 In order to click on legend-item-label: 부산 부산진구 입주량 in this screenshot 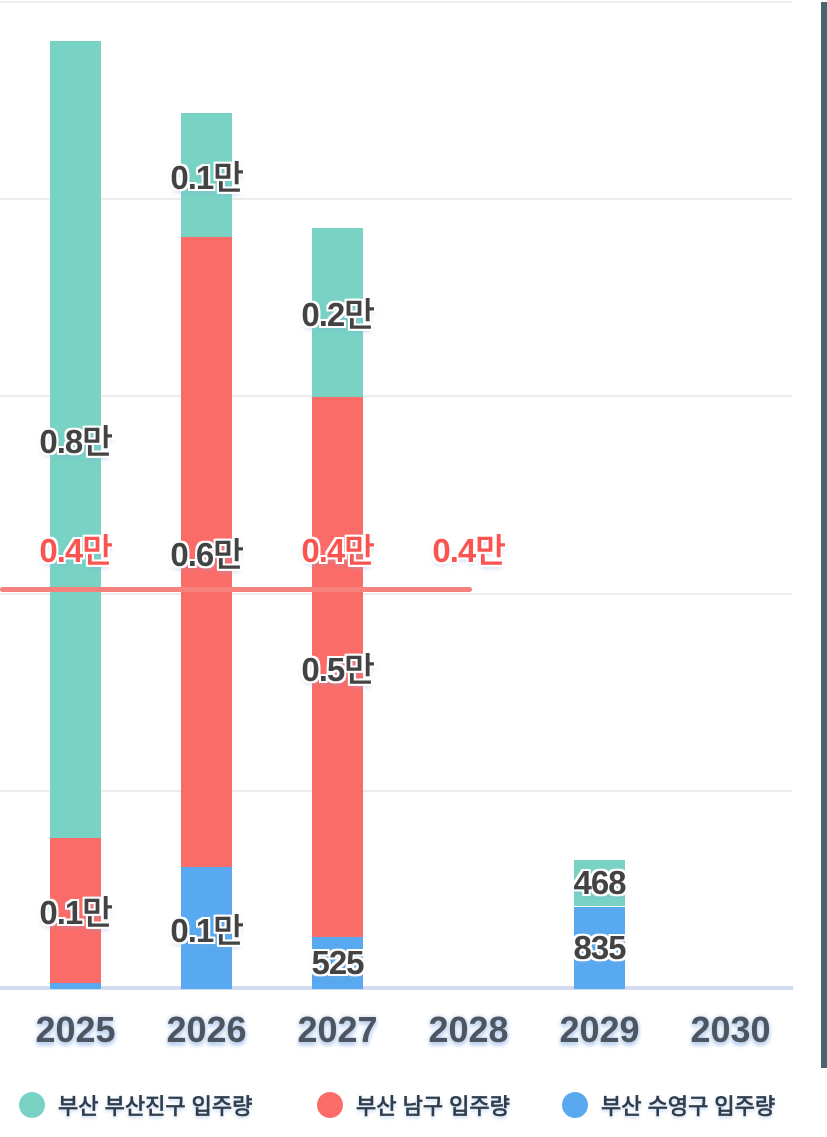, I will do `click(155, 1106)`.